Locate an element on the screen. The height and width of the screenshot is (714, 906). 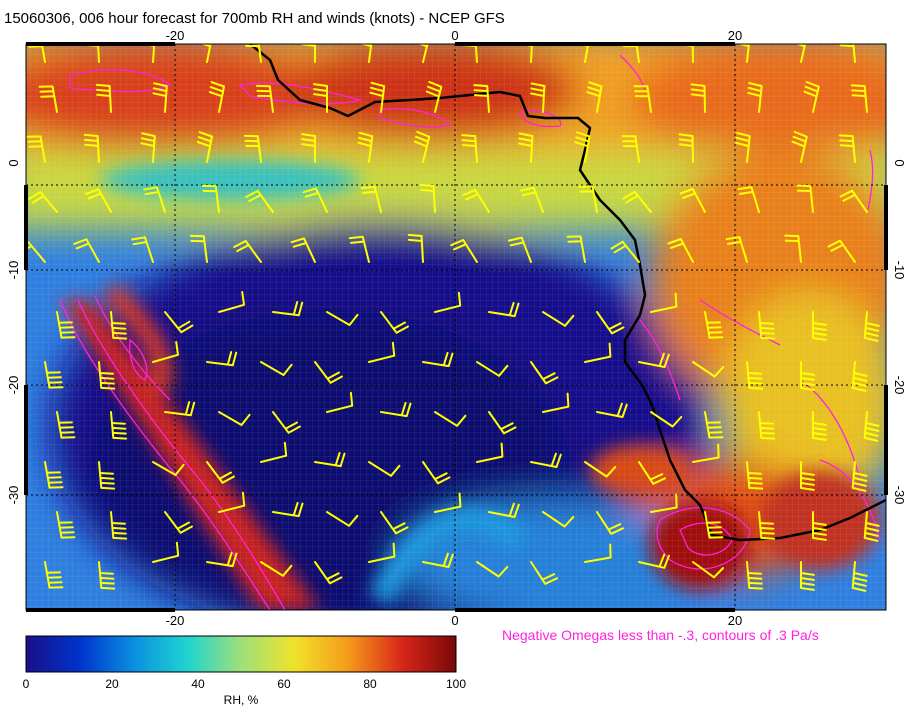
colorbar-label: RH, % is located at coordinates (241, 700).